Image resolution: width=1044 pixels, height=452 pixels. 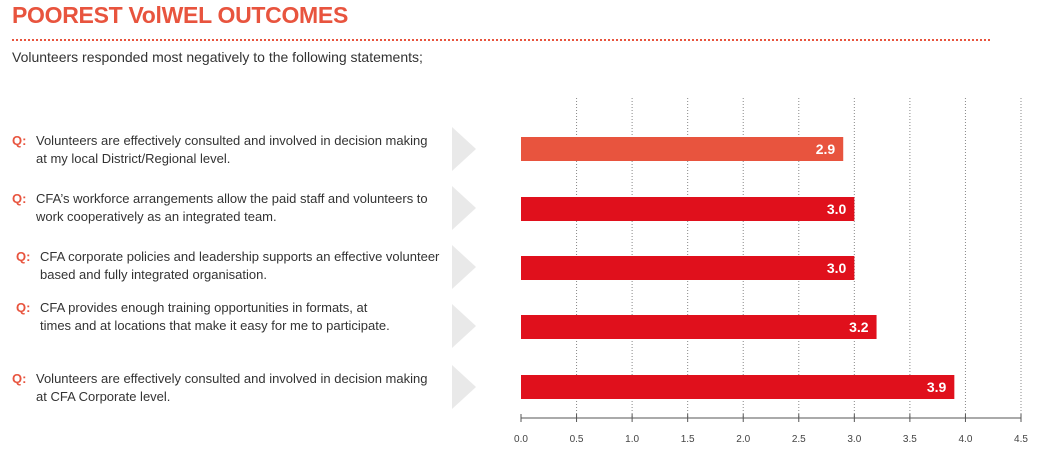 What do you see at coordinates (521, 439) in the screenshot?
I see `x-tick-label: 0.0` at bounding box center [521, 439].